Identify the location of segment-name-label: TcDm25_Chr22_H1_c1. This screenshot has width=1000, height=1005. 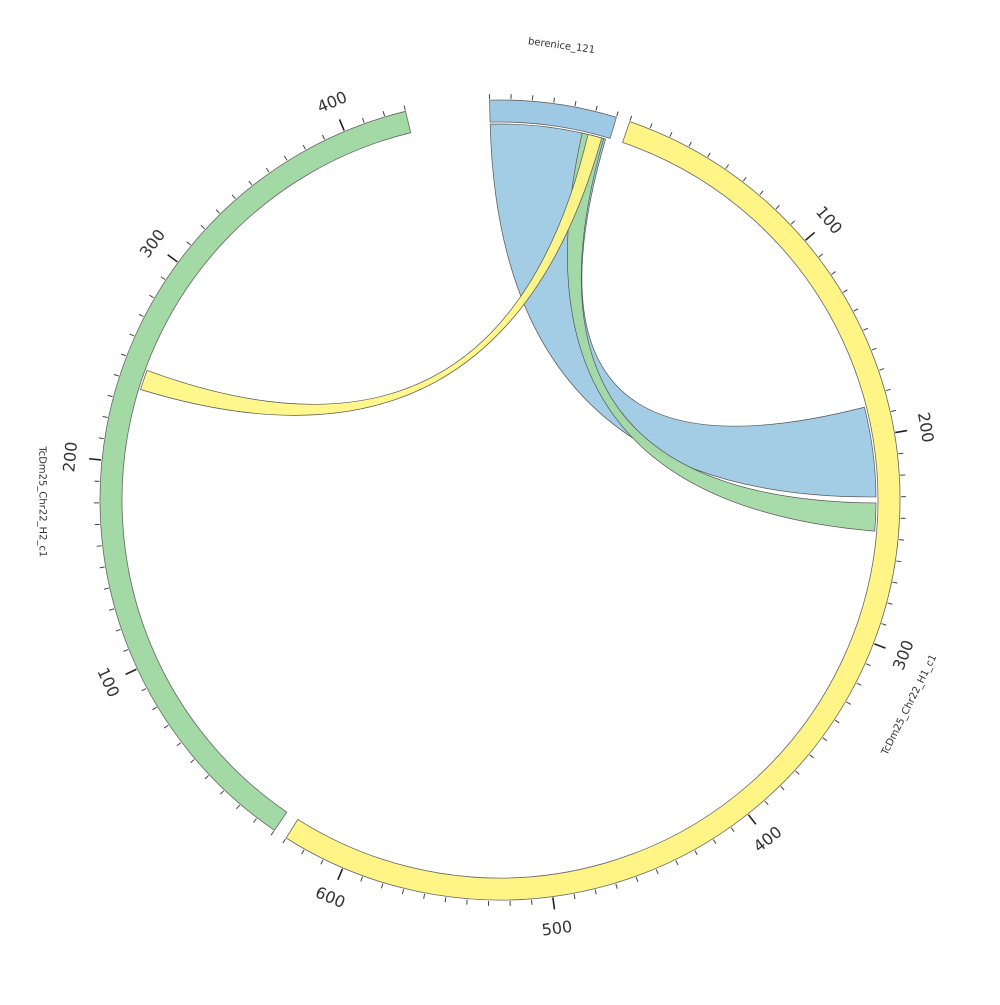
(909, 705).